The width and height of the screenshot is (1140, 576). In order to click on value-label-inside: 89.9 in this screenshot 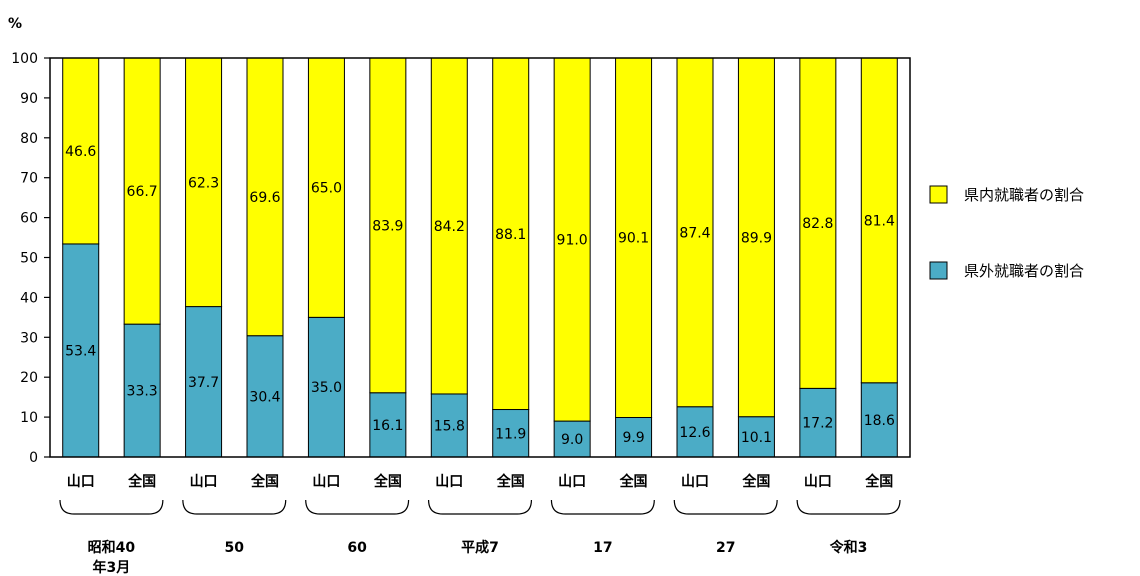, I will do `click(756, 238)`.